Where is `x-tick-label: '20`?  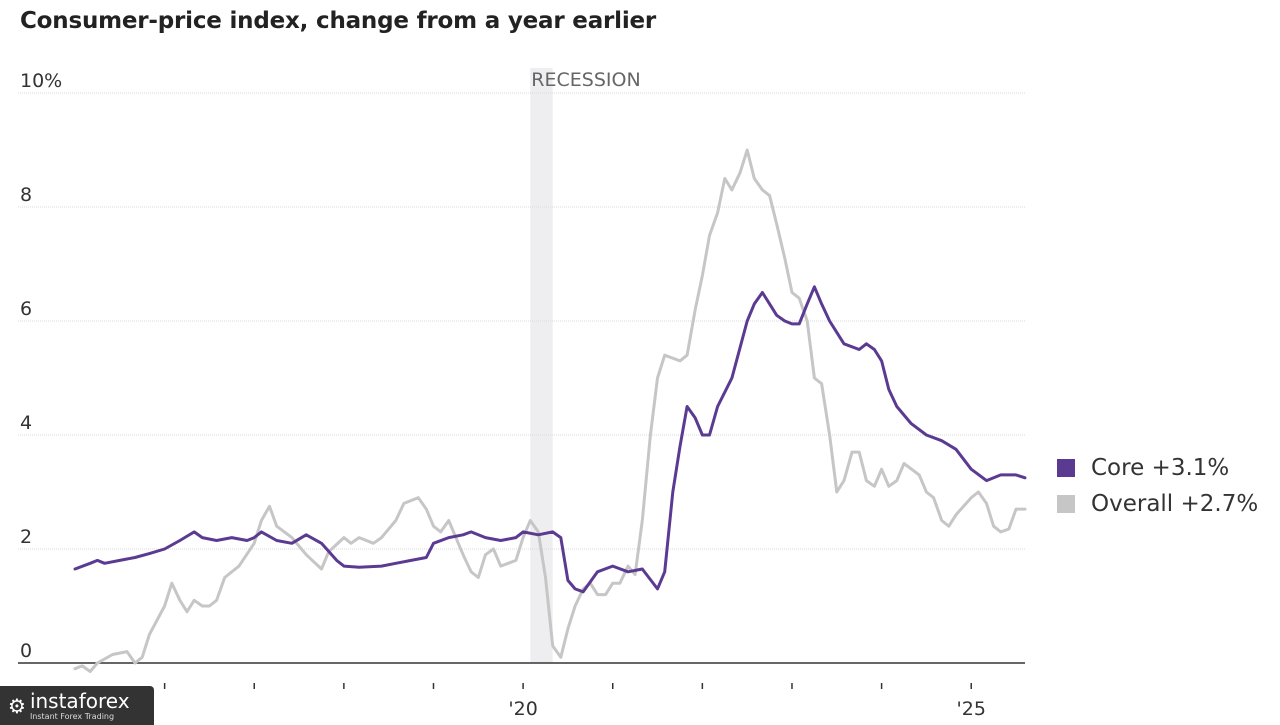 x-tick-label: '20 is located at coordinates (522, 709).